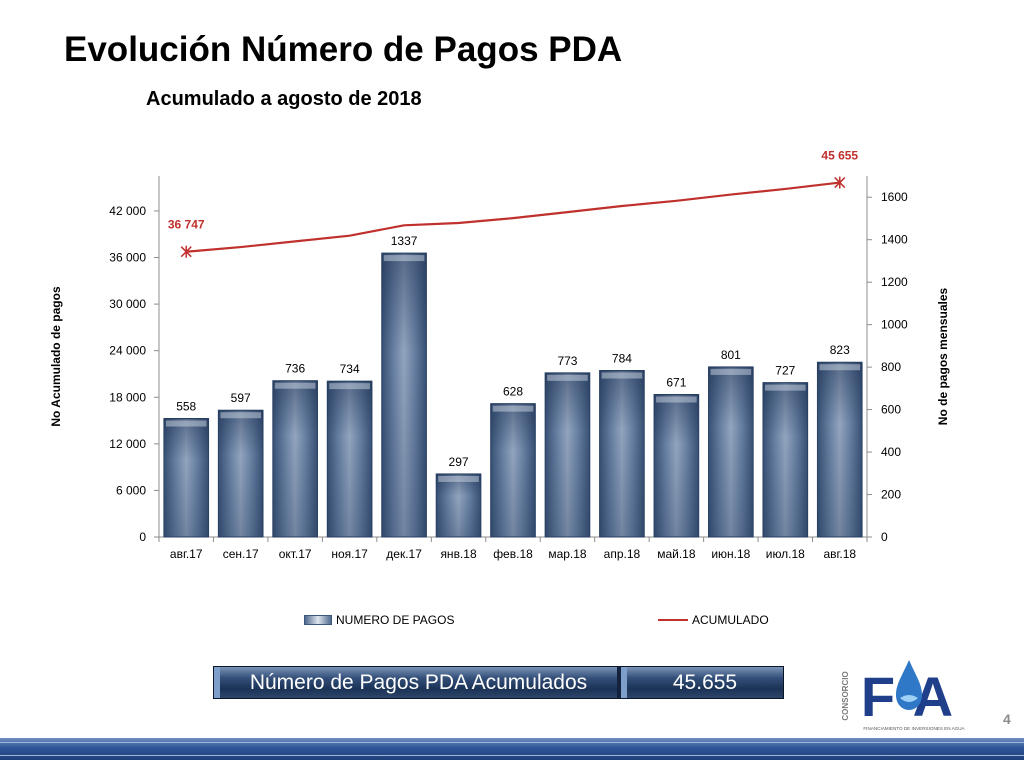  What do you see at coordinates (131, 490) in the screenshot?
I see `y-tick-label-left: 6 000` at bounding box center [131, 490].